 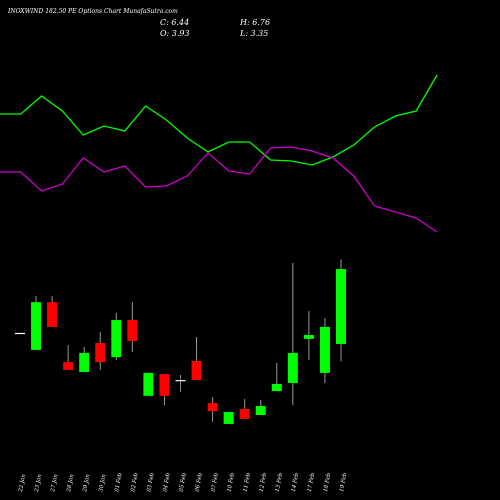 I want to click on x-tick-label: 12 Feb, so click(x=263, y=482).